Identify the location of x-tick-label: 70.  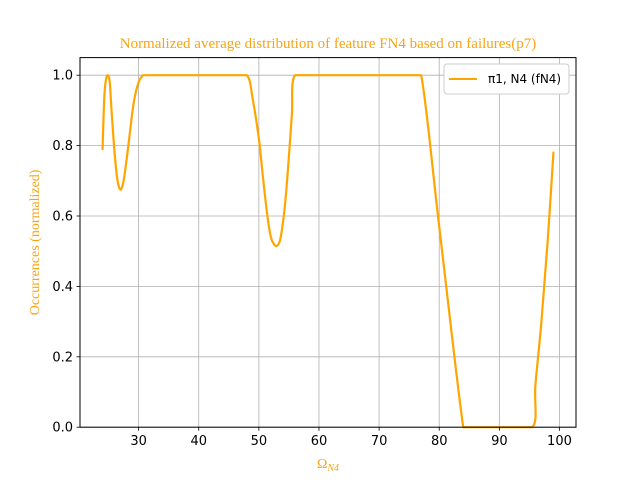
(379, 441).